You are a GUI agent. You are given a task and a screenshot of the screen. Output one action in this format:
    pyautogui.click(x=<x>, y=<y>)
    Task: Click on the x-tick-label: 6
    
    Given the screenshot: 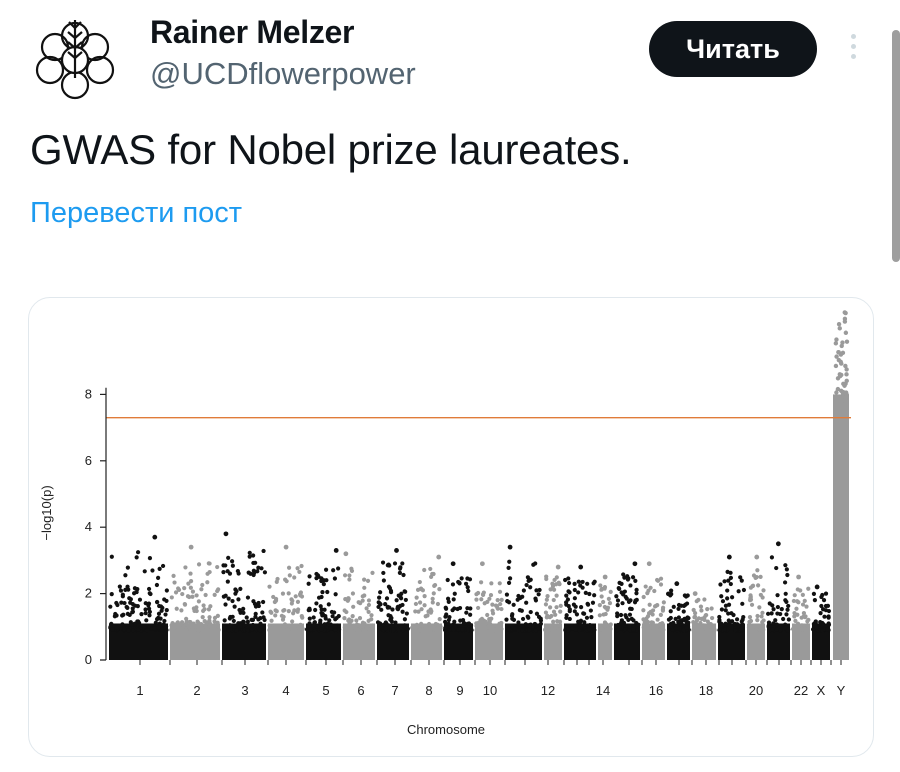 What is the action you would take?
    pyautogui.click(x=360, y=690)
    